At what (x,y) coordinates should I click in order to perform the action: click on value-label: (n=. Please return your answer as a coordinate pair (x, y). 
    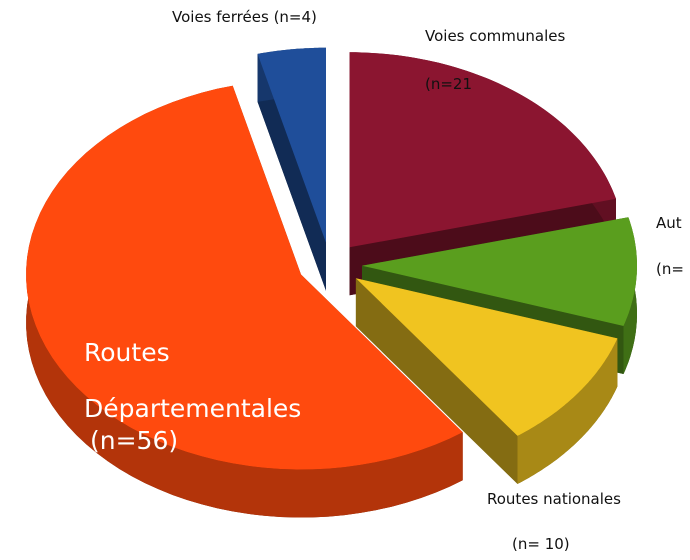
    Looking at the image, I should click on (670, 269).